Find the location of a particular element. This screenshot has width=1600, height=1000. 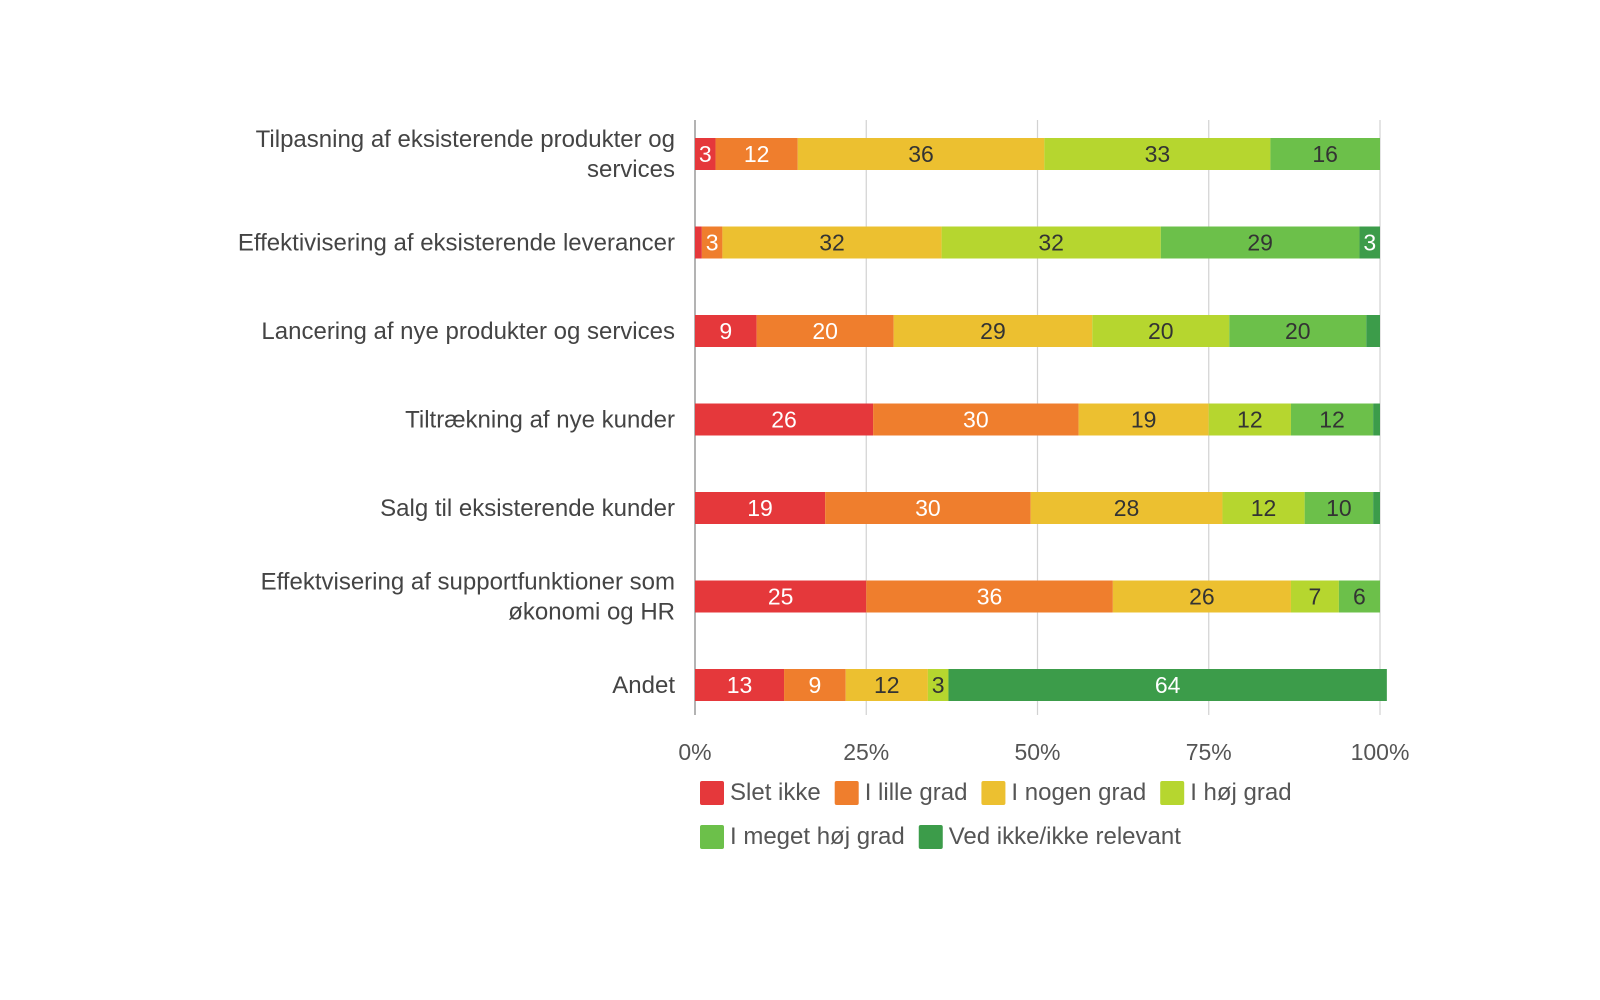

category-label: Lancering af nye produkter og services is located at coordinates (468, 331).